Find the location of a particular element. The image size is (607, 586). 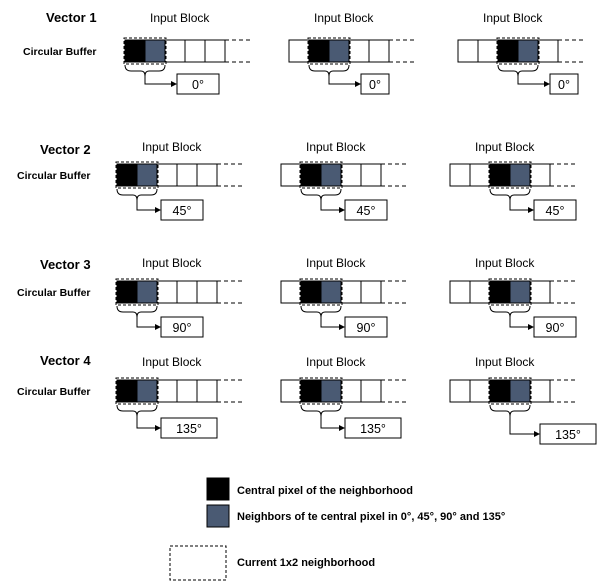

buffer-panel: Input Block 135° is located at coordinates (344, 397).